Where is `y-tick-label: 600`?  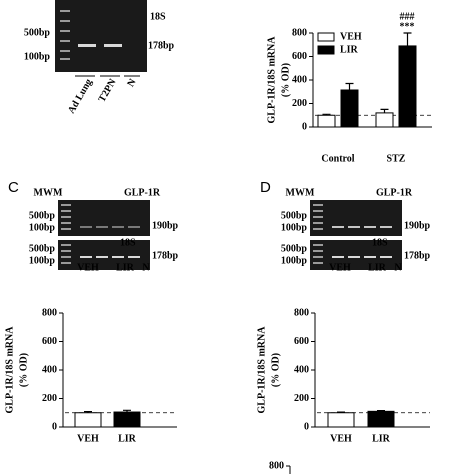
y-tick-label: 600 is located at coordinates (49, 341).